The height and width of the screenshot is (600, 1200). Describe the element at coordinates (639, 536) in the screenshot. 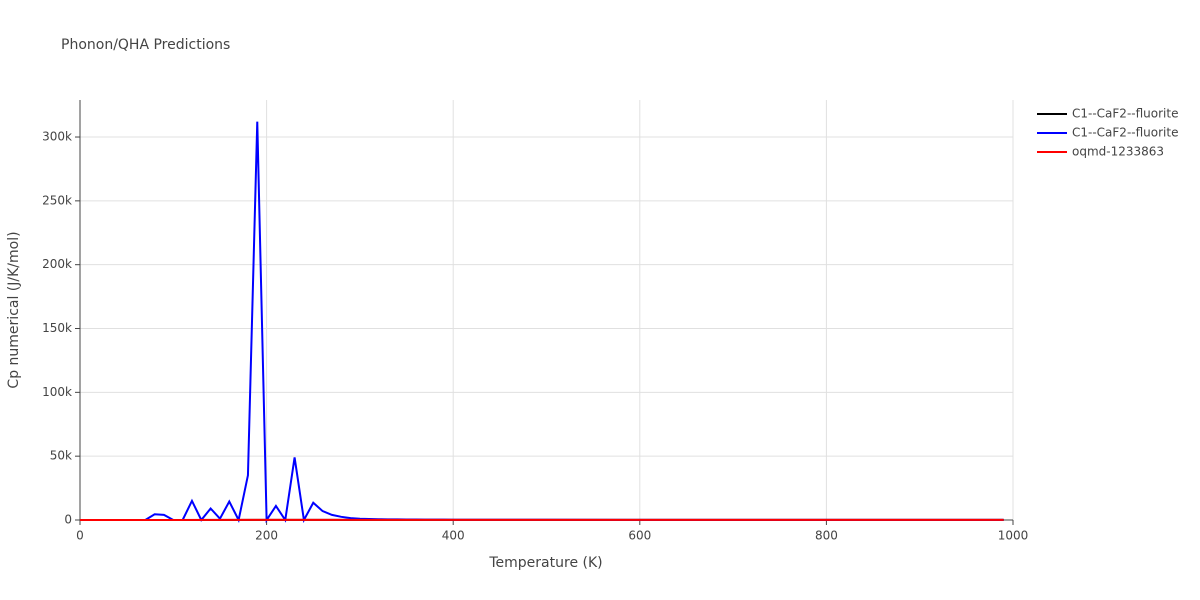

I see `x-tick-label: 600` at that location.